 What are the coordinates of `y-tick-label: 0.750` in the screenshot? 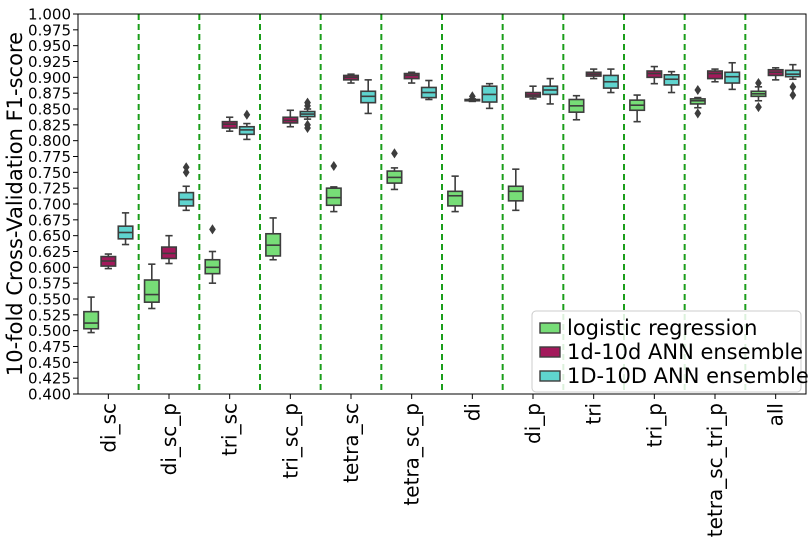 It's located at (49, 173).